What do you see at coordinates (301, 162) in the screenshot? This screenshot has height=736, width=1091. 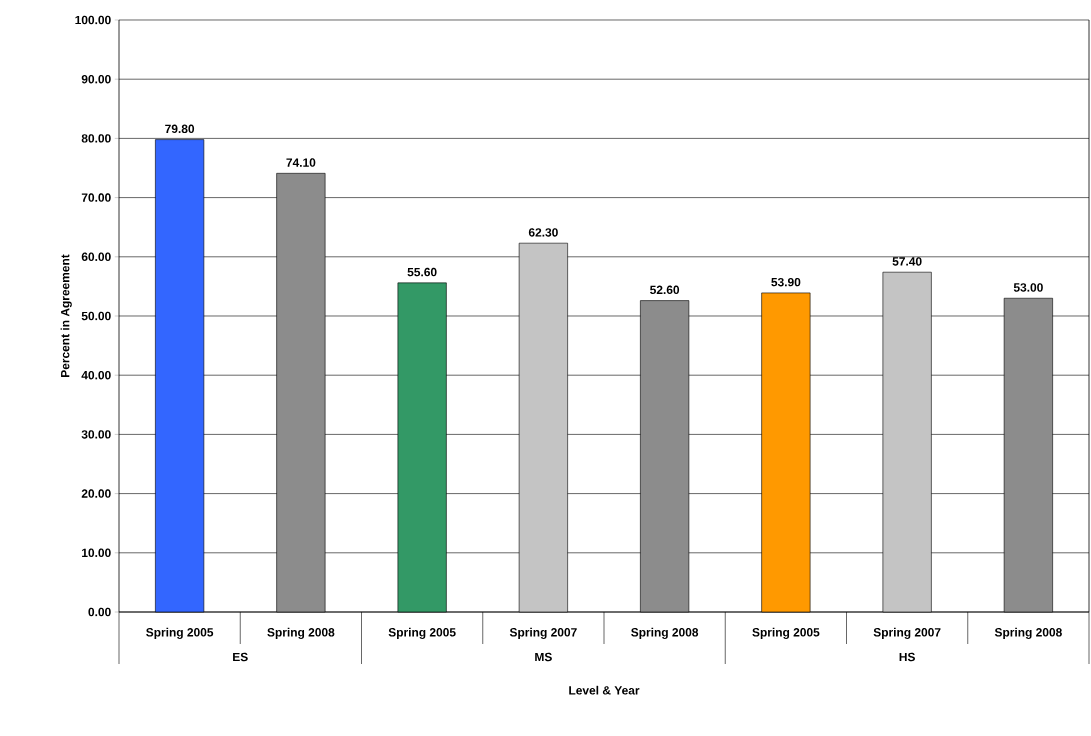 I see `data-label: 74.10` at bounding box center [301, 162].